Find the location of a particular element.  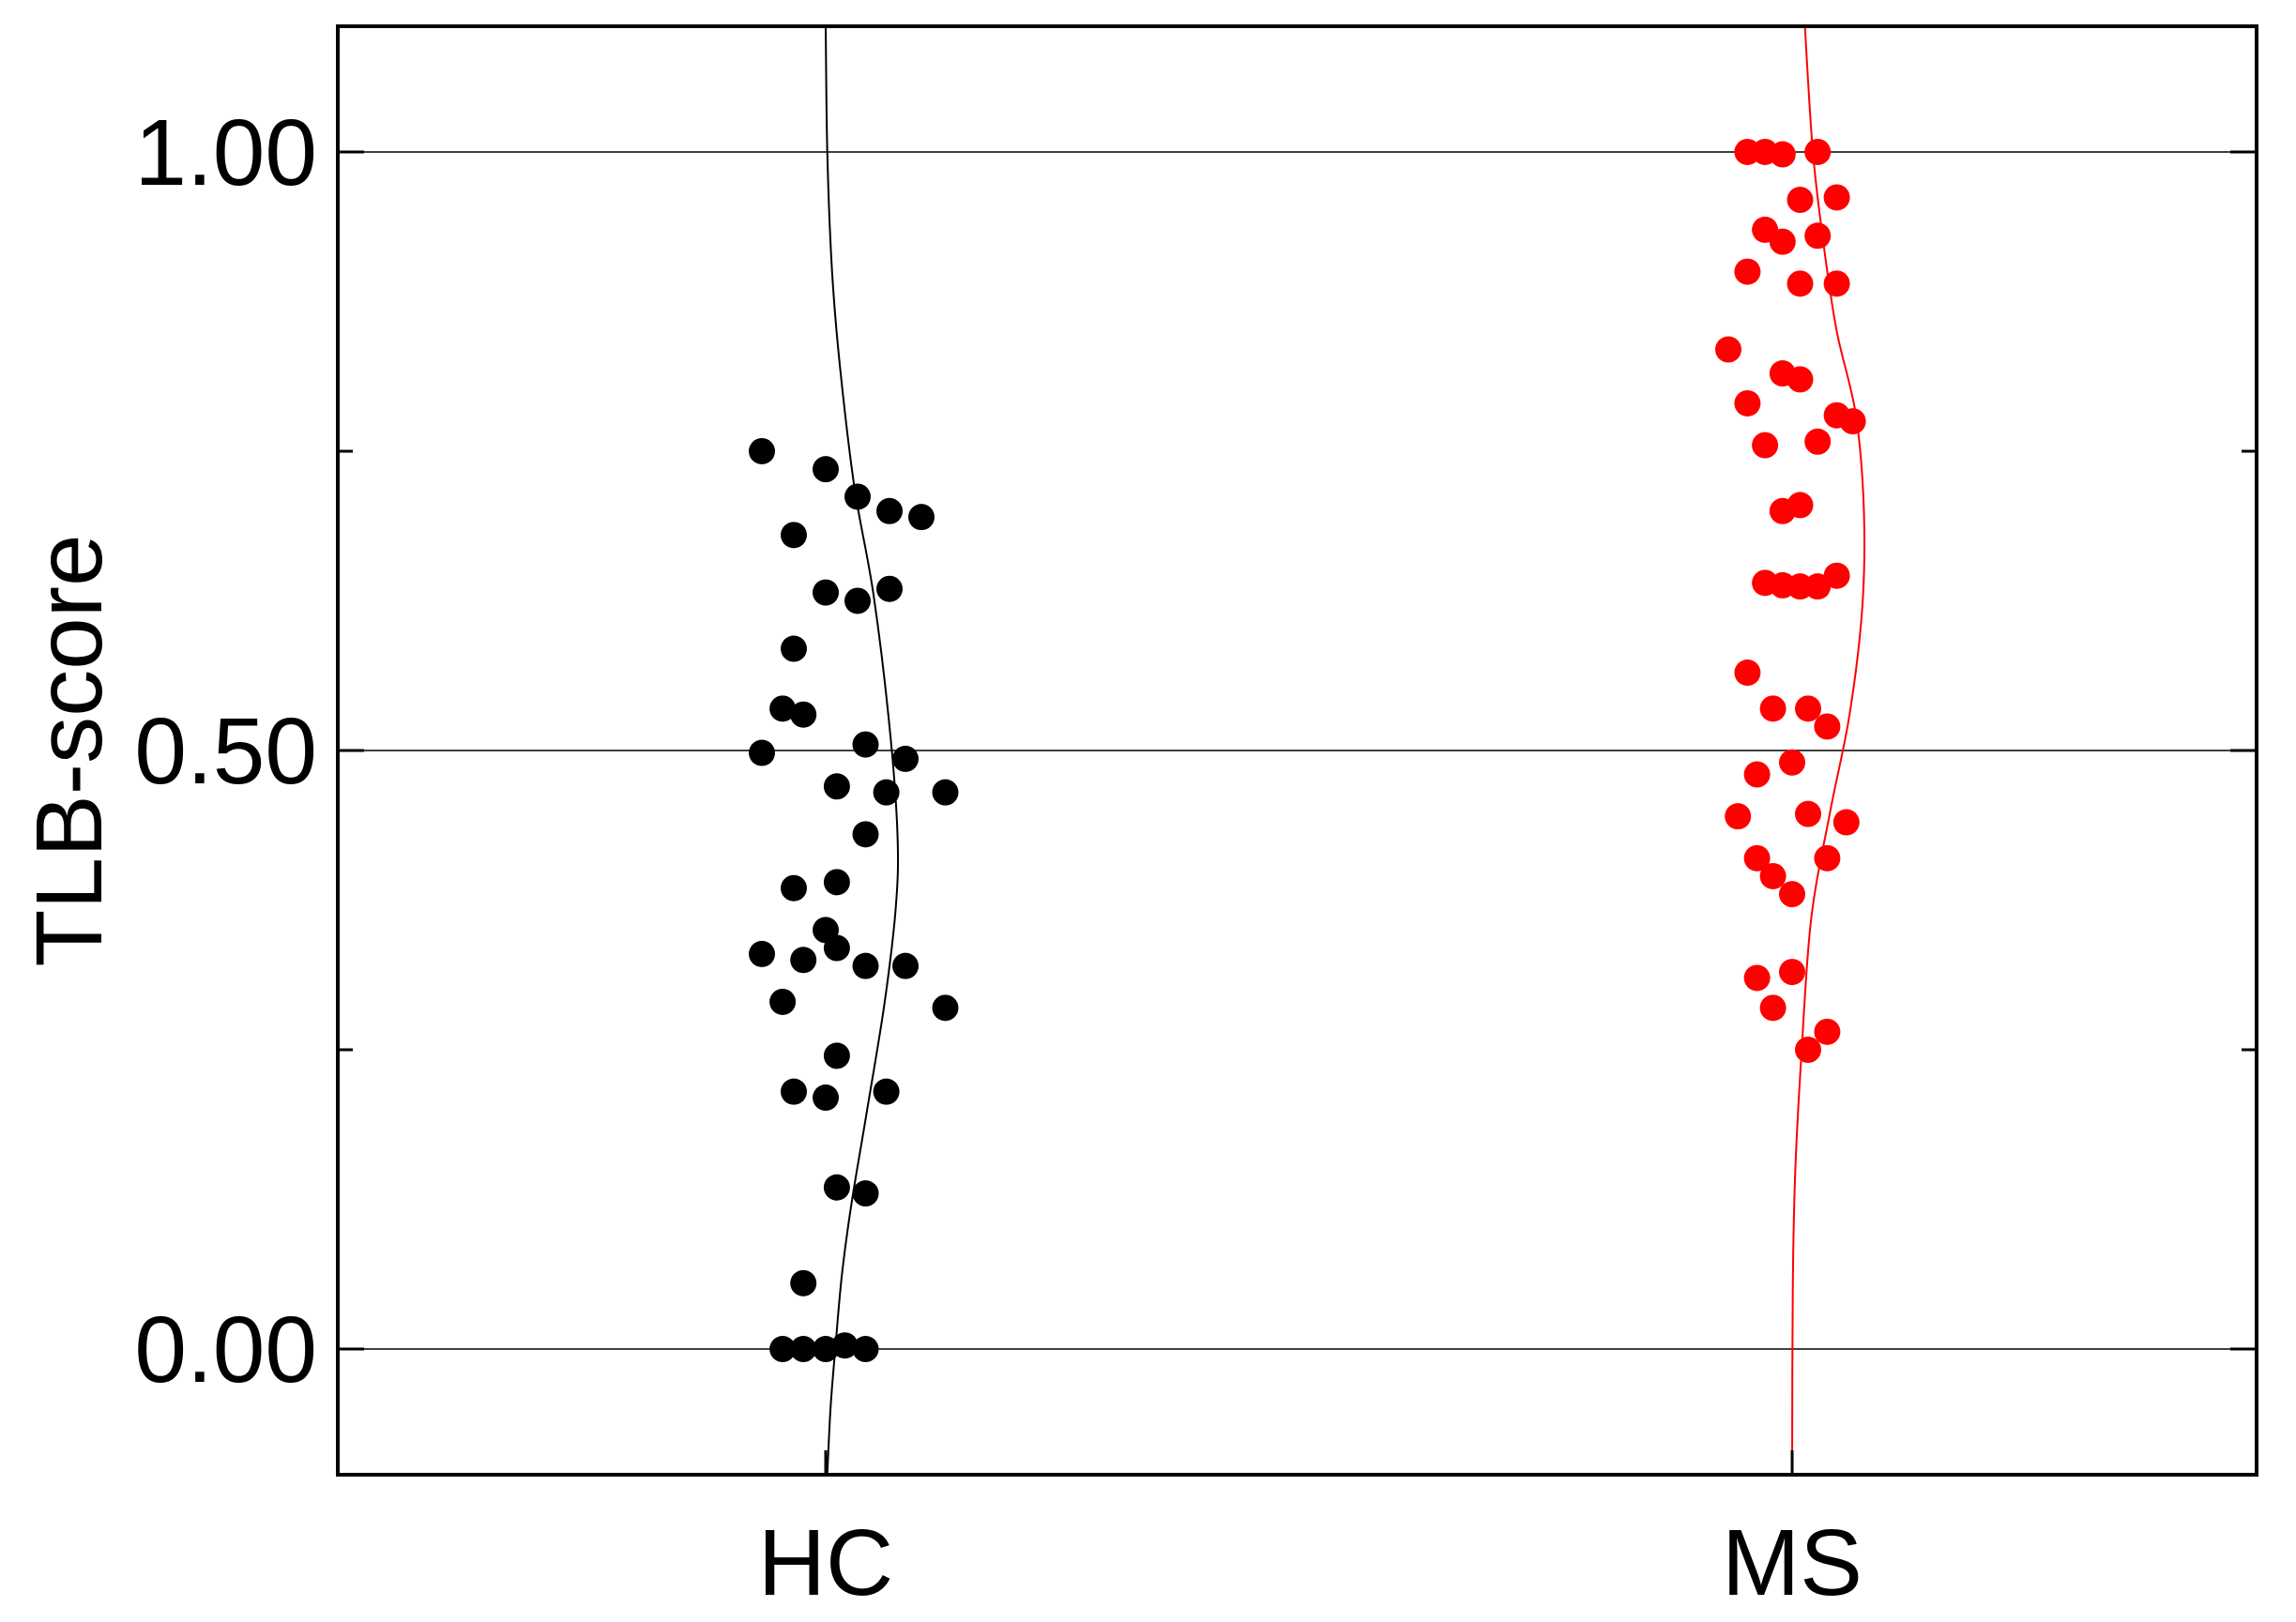

y-axis-title: TLB-score is located at coordinates (69, 750).